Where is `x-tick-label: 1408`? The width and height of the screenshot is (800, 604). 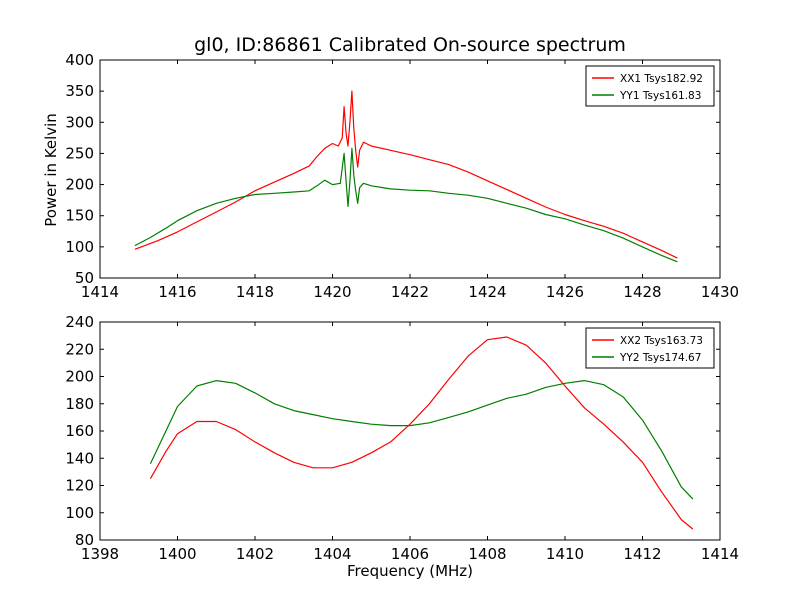
x-tick-label: 1408 is located at coordinates (487, 554).